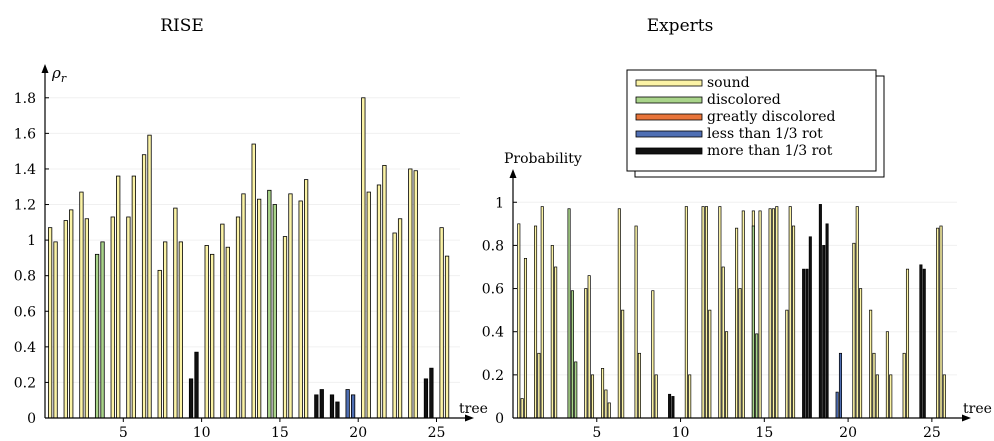 The width and height of the screenshot is (994, 441). What do you see at coordinates (31, 419) in the screenshot?
I see `rise-y-tick-label: 0` at bounding box center [31, 419].